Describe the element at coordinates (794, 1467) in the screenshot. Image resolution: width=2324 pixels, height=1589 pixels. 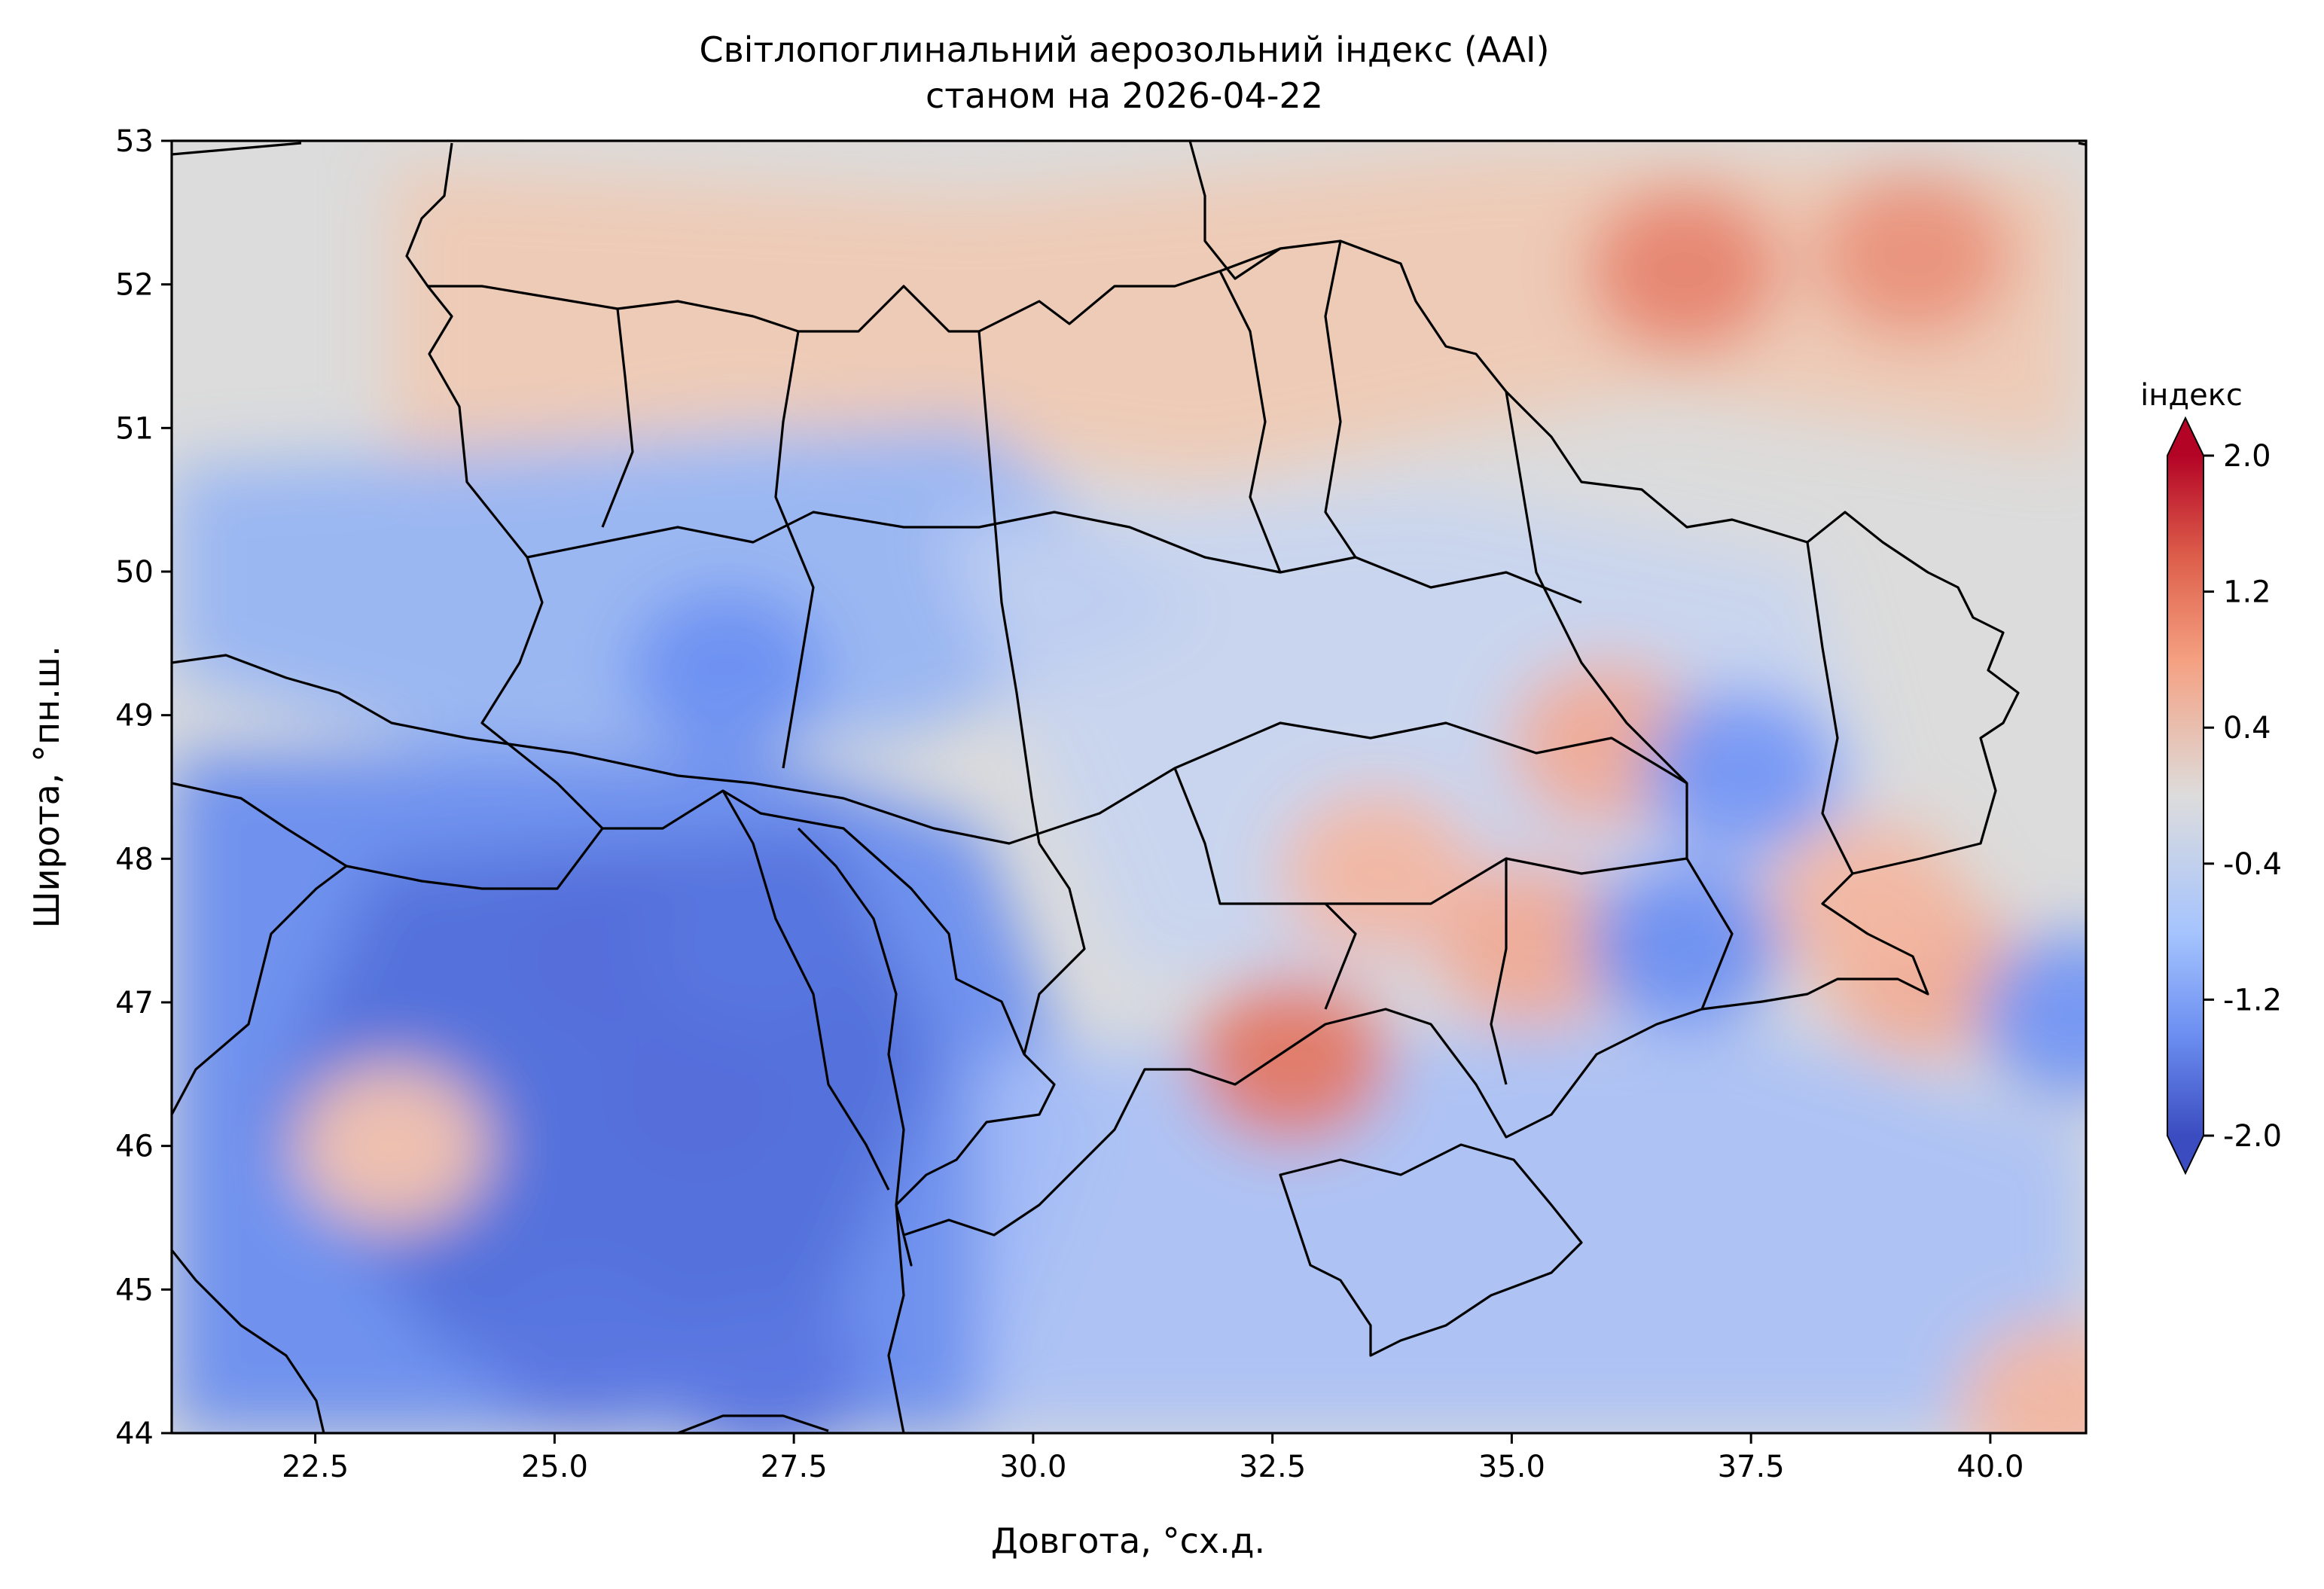
I see `x-tick-label: 27.5` at that location.